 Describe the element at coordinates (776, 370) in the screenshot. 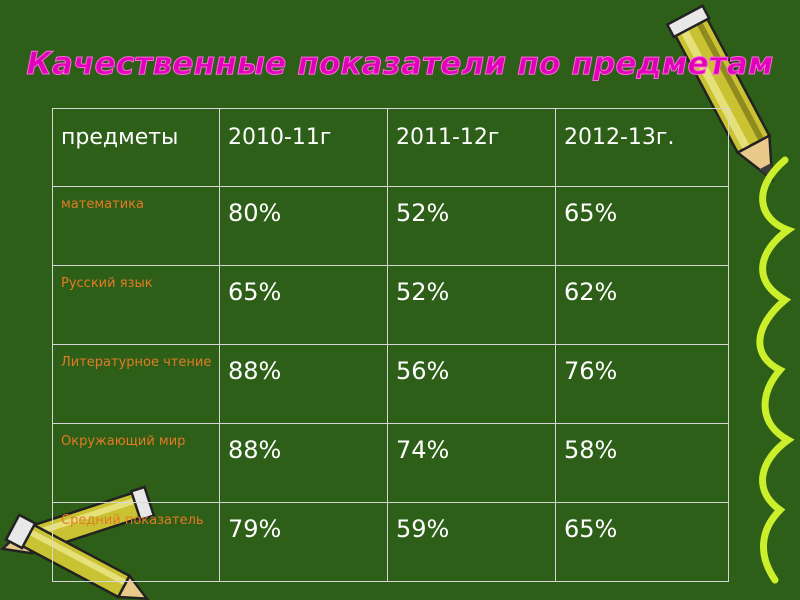

I see `squiggle-line-icon` at that location.